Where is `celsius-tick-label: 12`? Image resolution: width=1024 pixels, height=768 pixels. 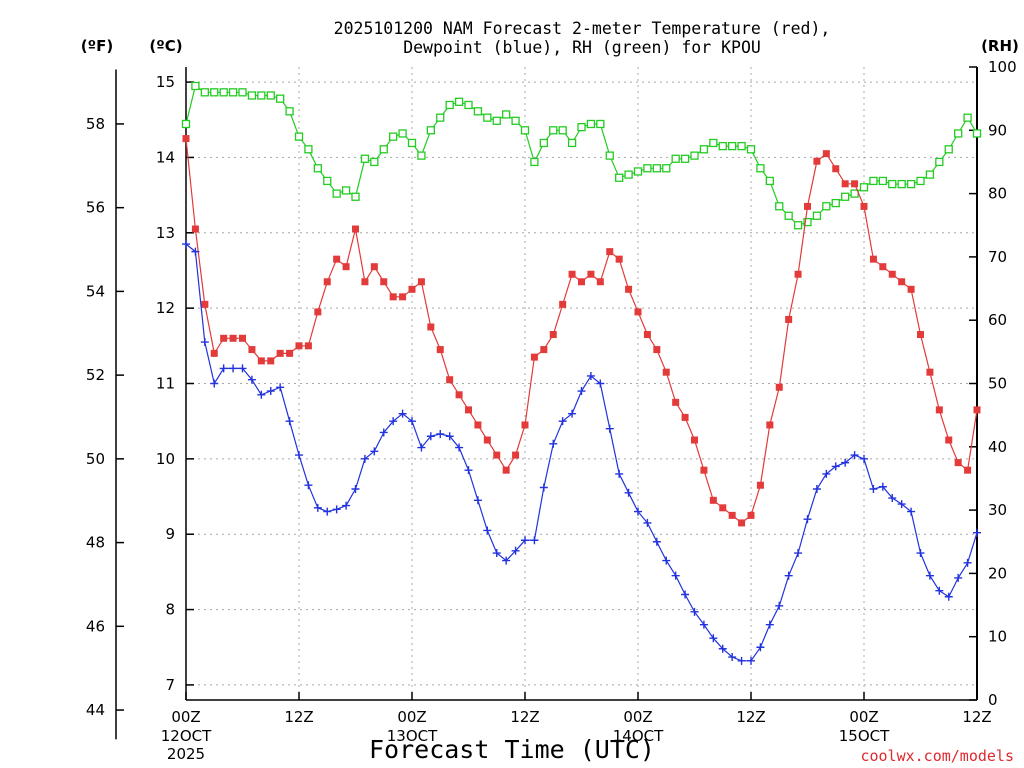
celsius-tick-label: 12 is located at coordinates (165, 308).